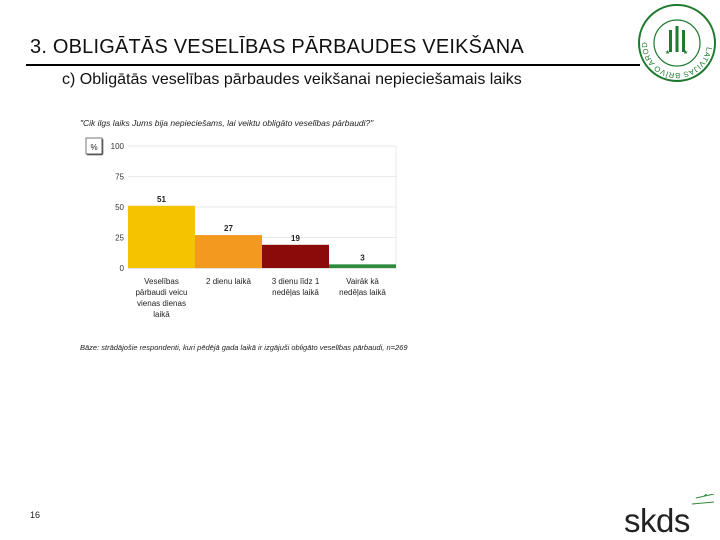 This screenshot has width=720, height=540. What do you see at coordinates (228, 281) in the screenshot?
I see `x-tick-label: 2 dienu laikā` at bounding box center [228, 281].